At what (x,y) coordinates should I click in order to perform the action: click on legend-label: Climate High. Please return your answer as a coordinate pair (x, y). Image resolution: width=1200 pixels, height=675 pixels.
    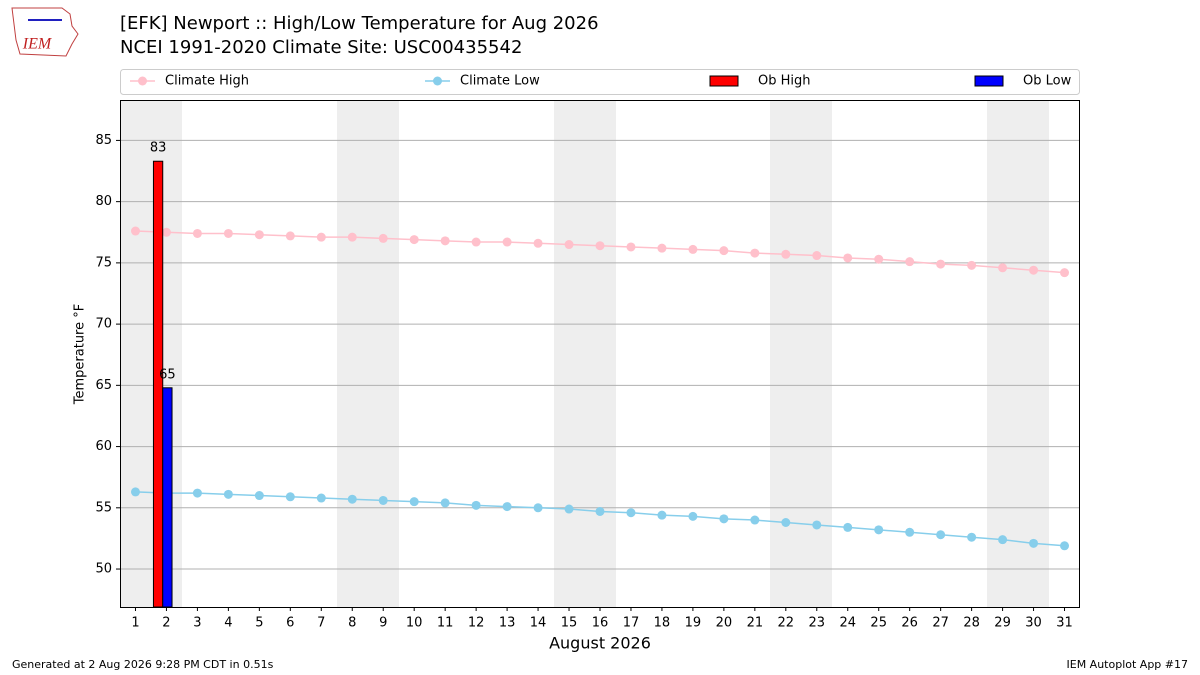
    Looking at the image, I should click on (207, 81).